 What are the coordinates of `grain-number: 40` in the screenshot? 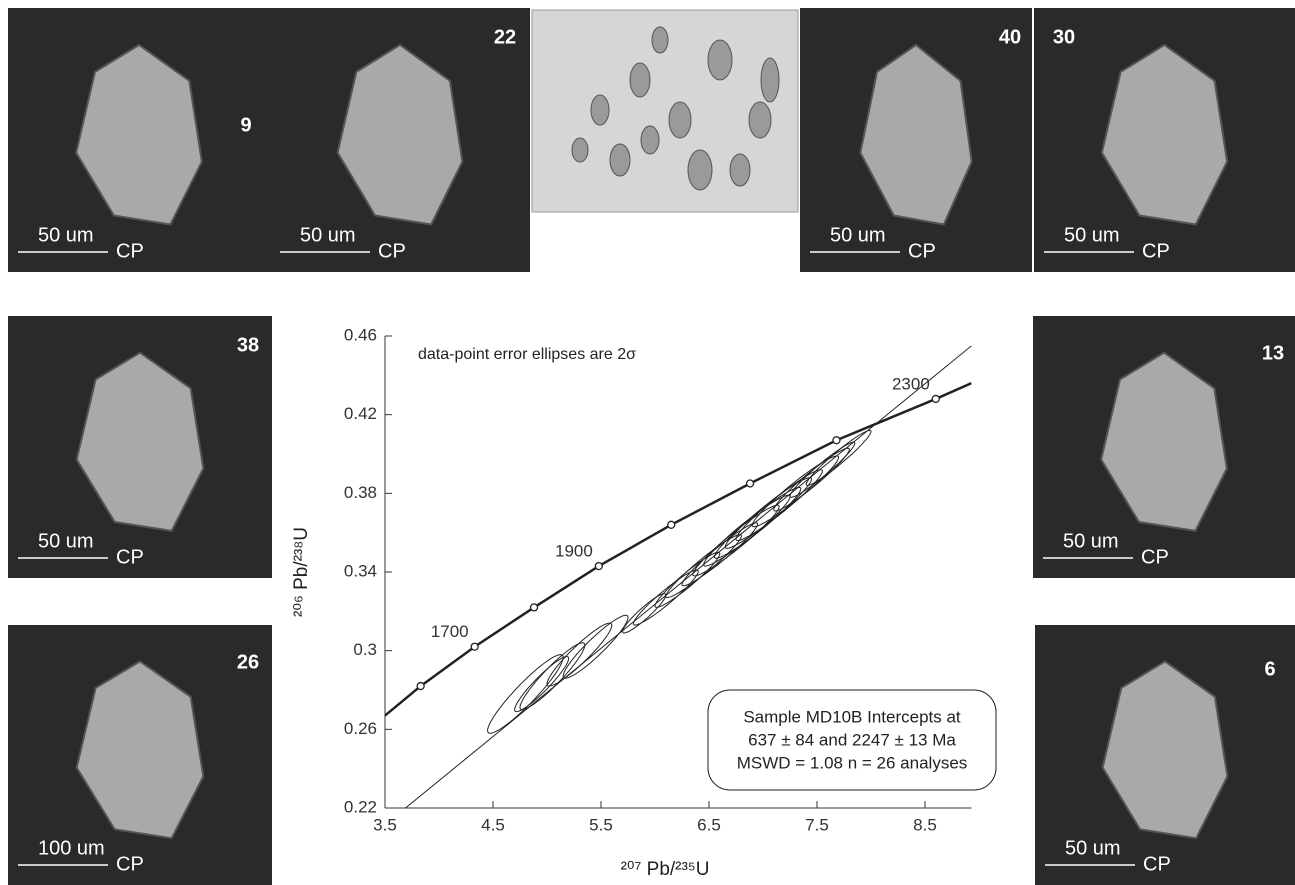 It's located at (1010, 37).